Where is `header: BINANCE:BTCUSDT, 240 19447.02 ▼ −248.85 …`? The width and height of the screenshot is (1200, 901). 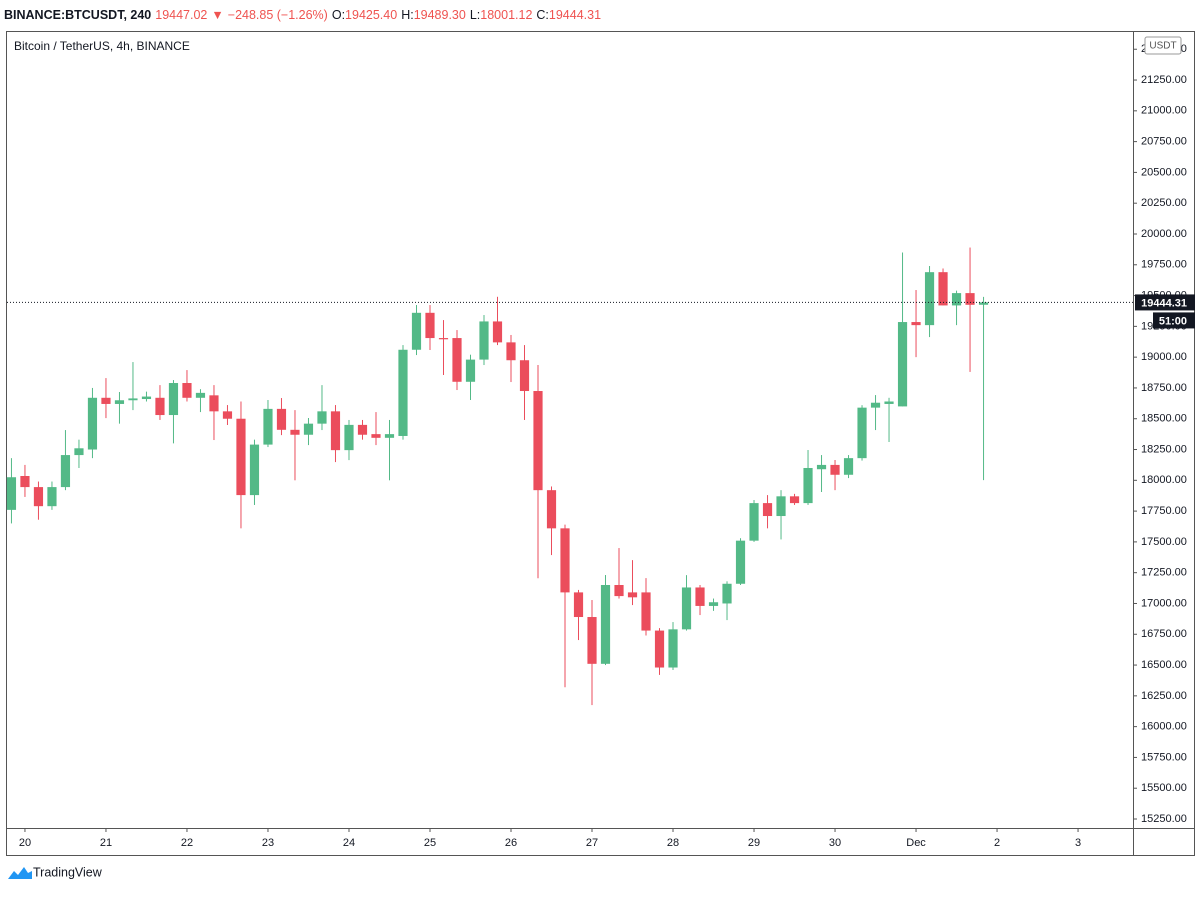 header: BINANCE:BTCUSDT, 240 19447.02 ▼ −248.85 … is located at coordinates (302, 17).